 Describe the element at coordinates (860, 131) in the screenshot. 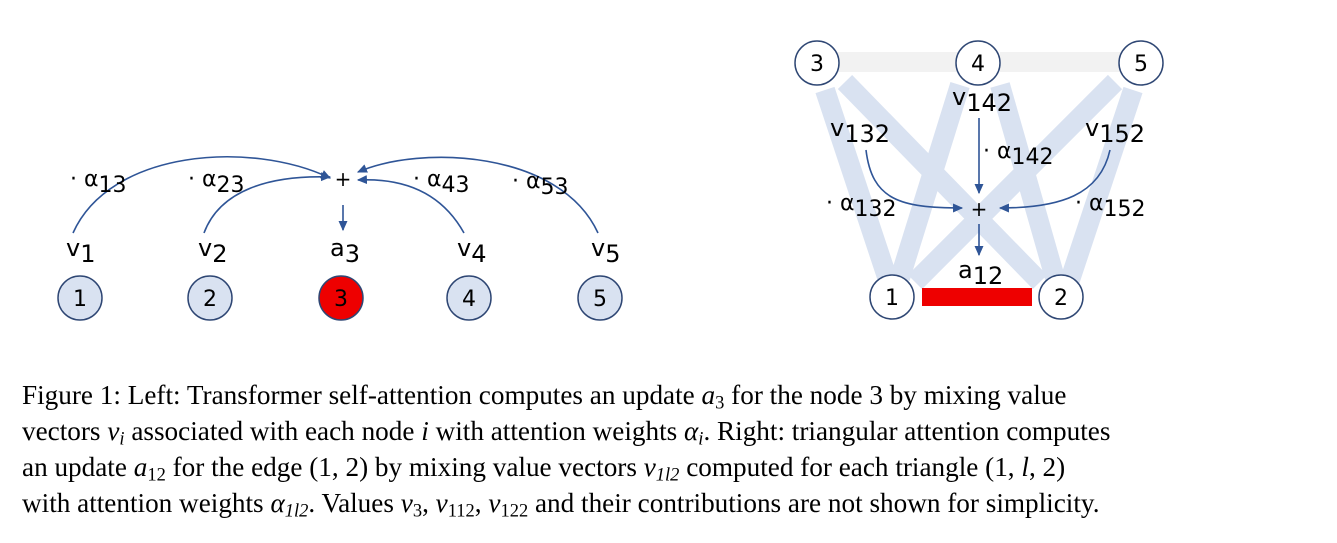

I see `value-label-v132: v132` at that location.